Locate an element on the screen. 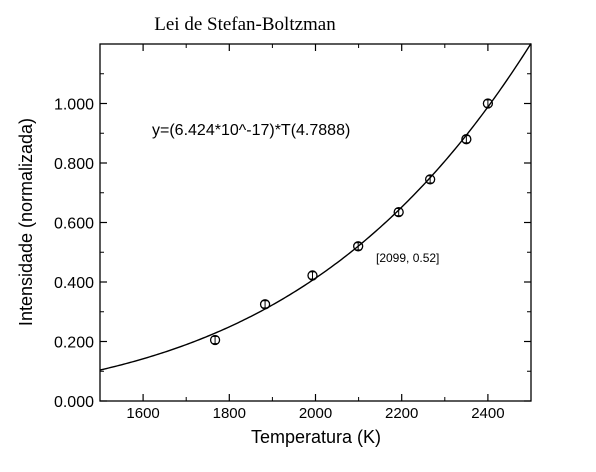  x-tick-label: 2000 is located at coordinates (315, 413).